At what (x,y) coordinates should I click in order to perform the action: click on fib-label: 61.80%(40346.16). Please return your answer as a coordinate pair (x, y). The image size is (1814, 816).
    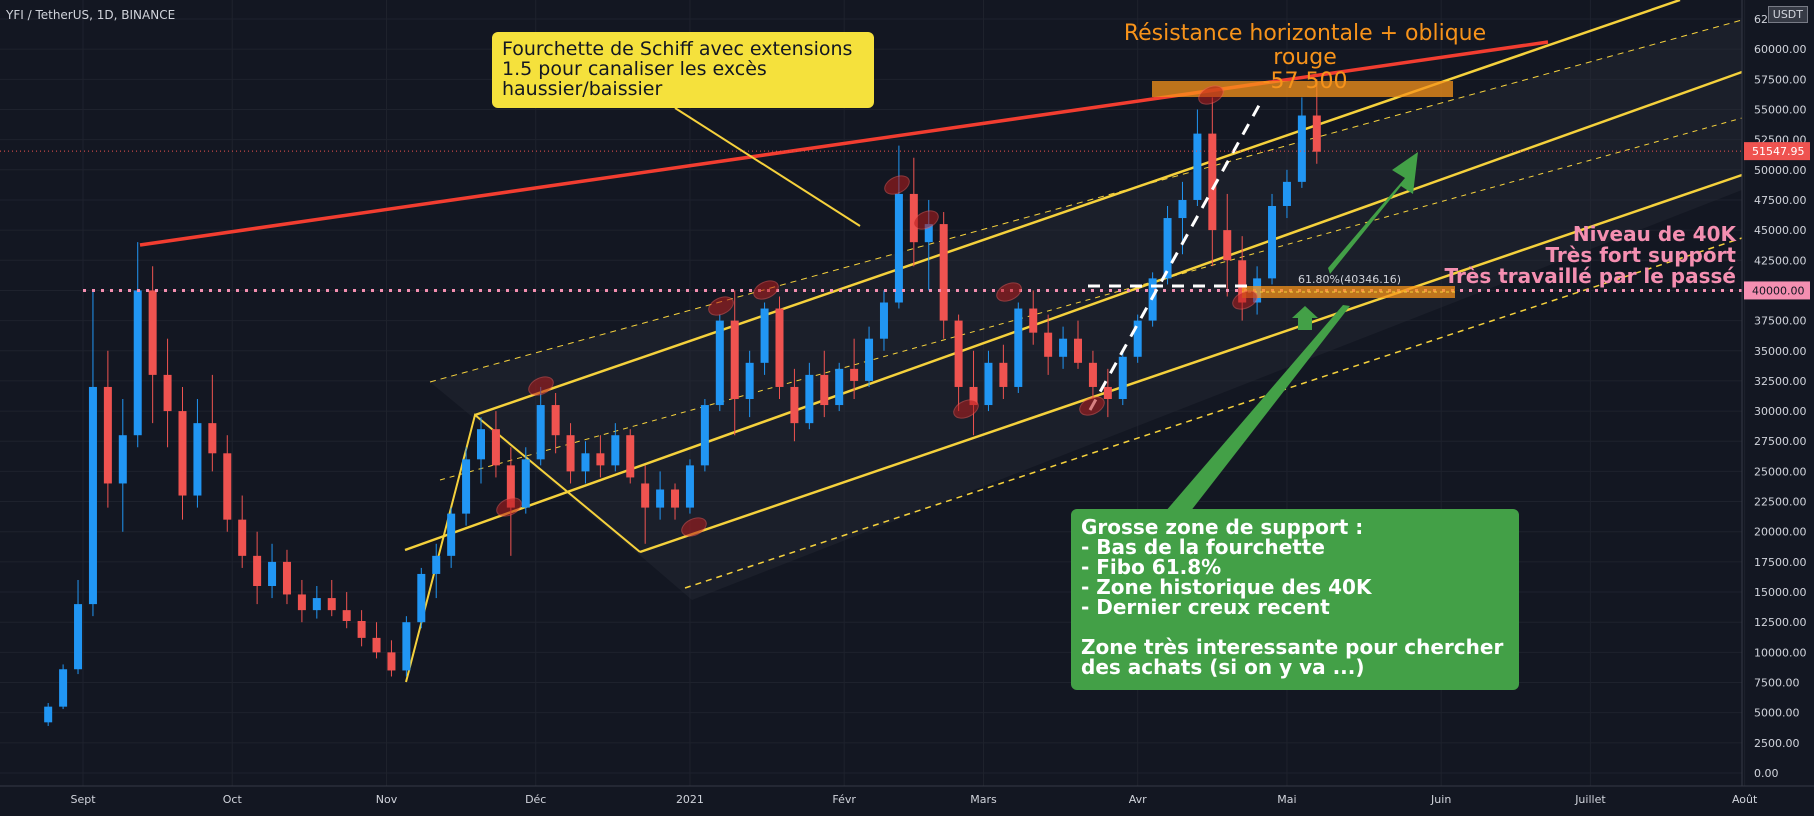
    Looking at the image, I should click on (1349, 279).